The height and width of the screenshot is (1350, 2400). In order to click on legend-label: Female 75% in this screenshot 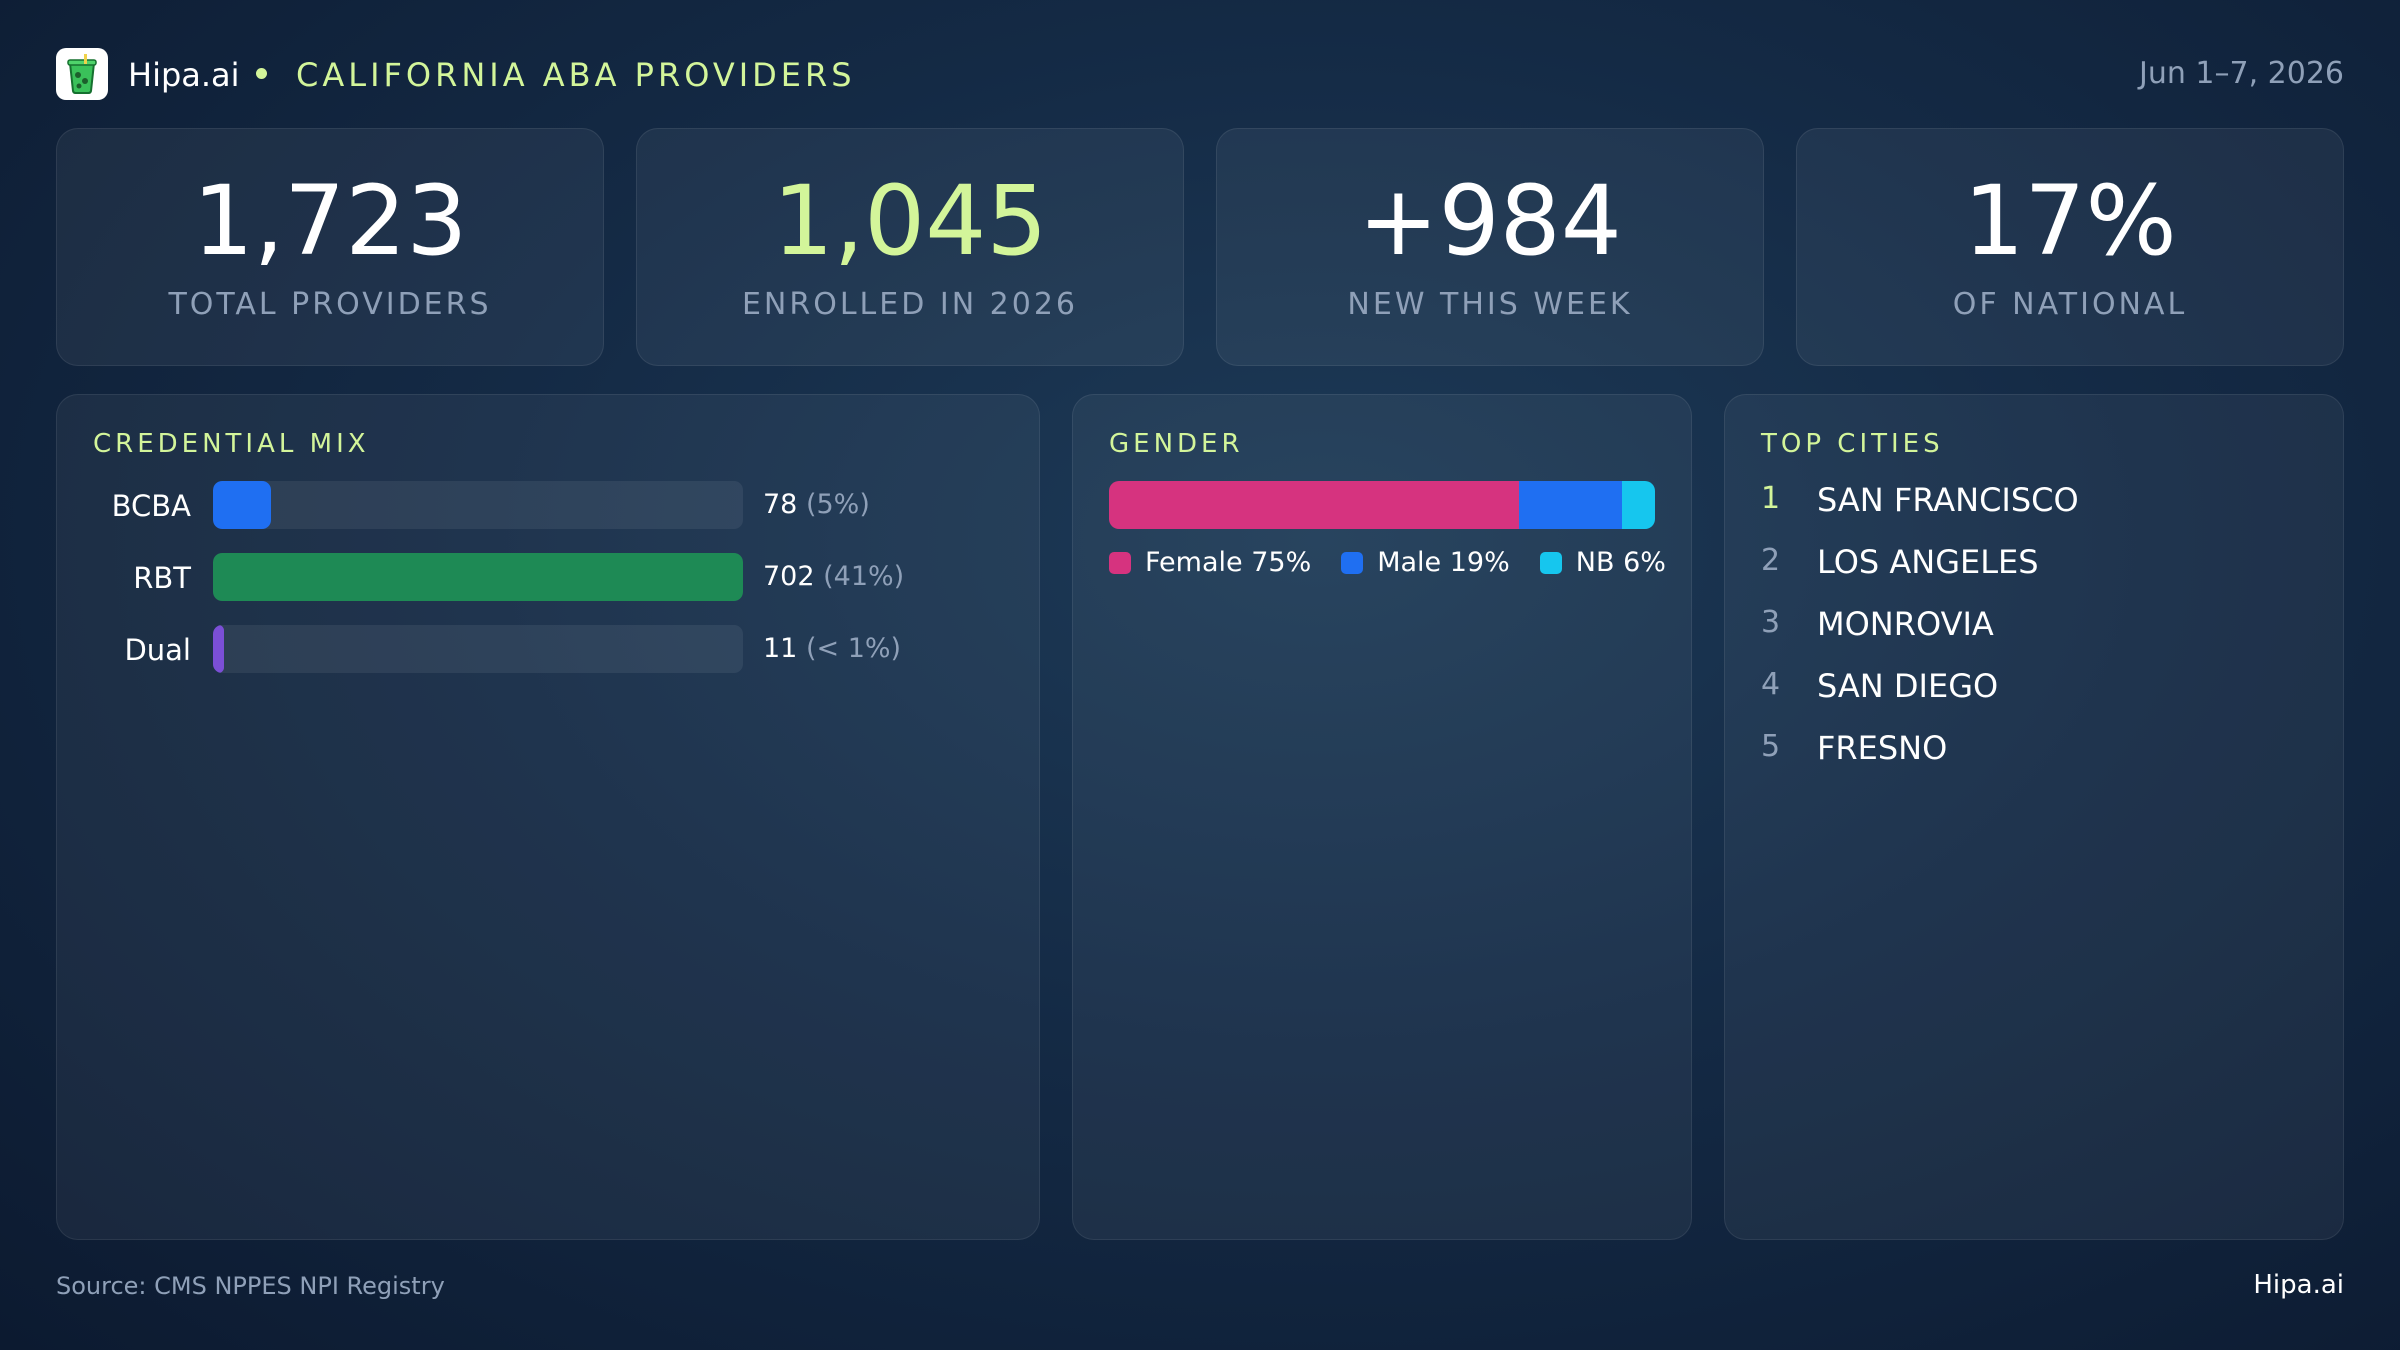, I will do `click(1228, 562)`.